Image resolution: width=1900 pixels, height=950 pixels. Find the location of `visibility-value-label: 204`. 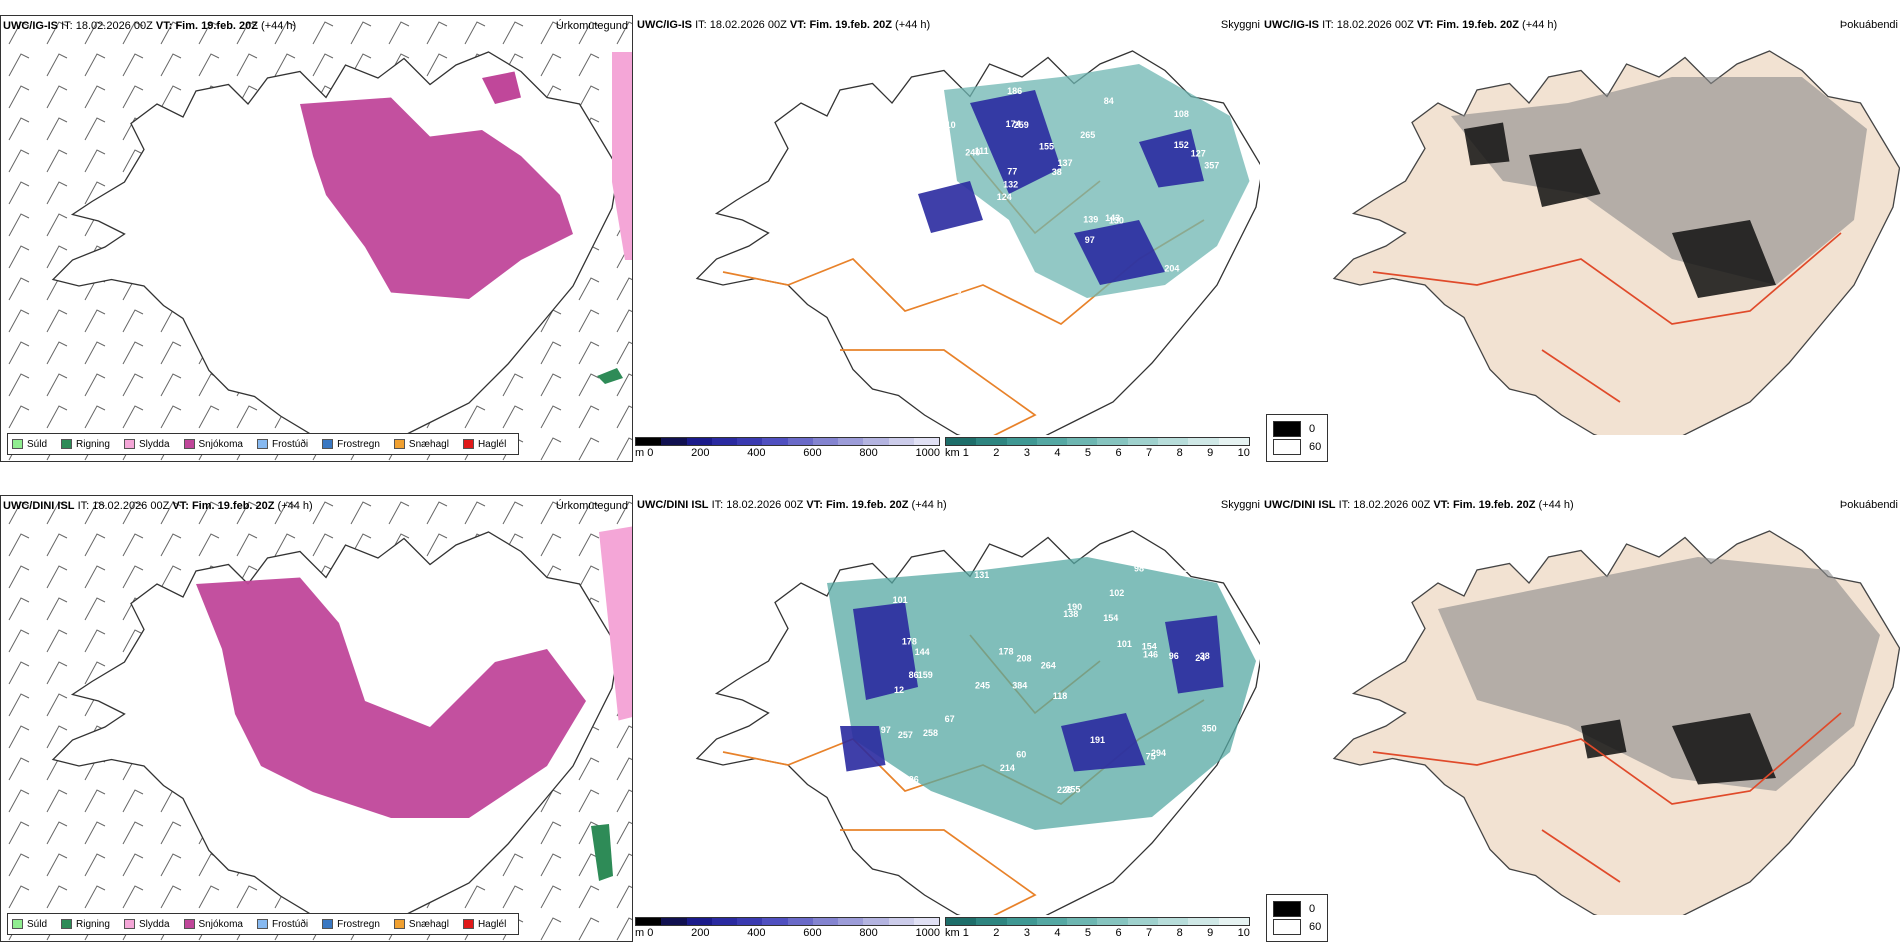

visibility-value-label: 204 is located at coordinates (1171, 268).